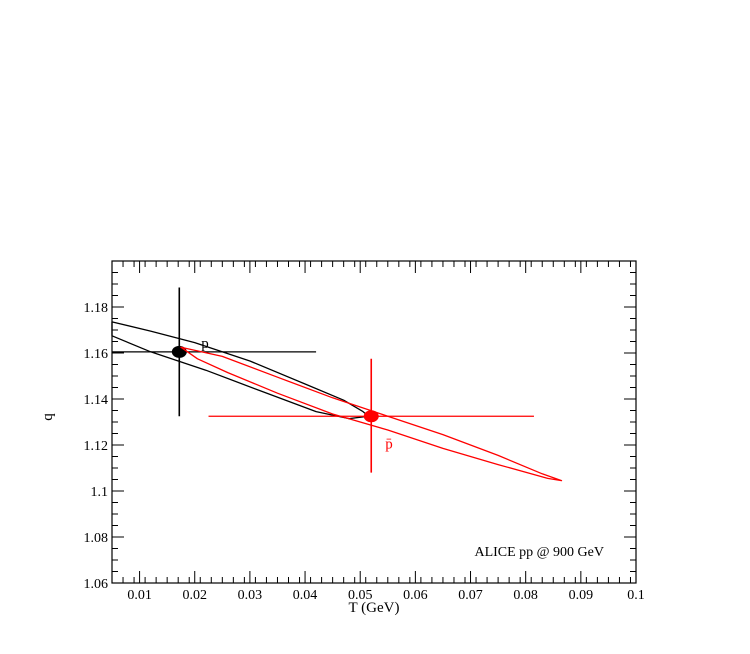  What do you see at coordinates (100, 492) in the screenshot?
I see `y-tick-label: 1.1` at bounding box center [100, 492].